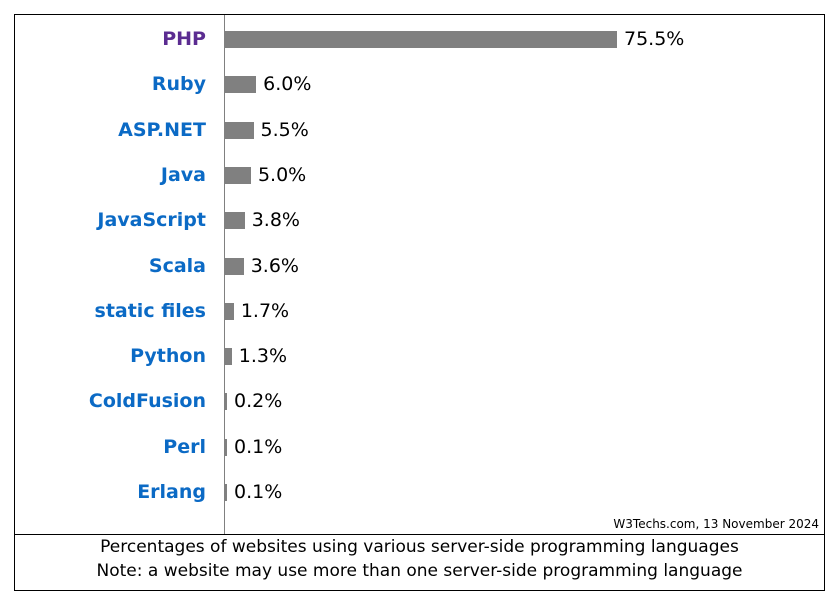 This screenshot has width=837, height=603. Describe the element at coordinates (147, 401) in the screenshot. I see `category-label: ColdFusion` at that location.